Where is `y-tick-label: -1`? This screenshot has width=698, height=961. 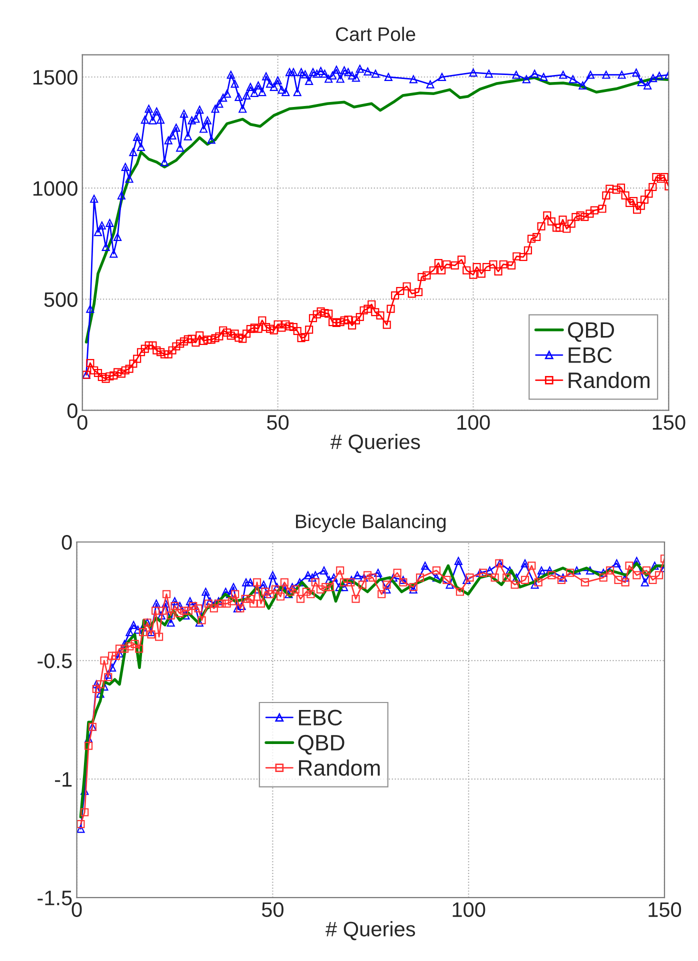
y-tick-label: -1 is located at coordinates (63, 779).